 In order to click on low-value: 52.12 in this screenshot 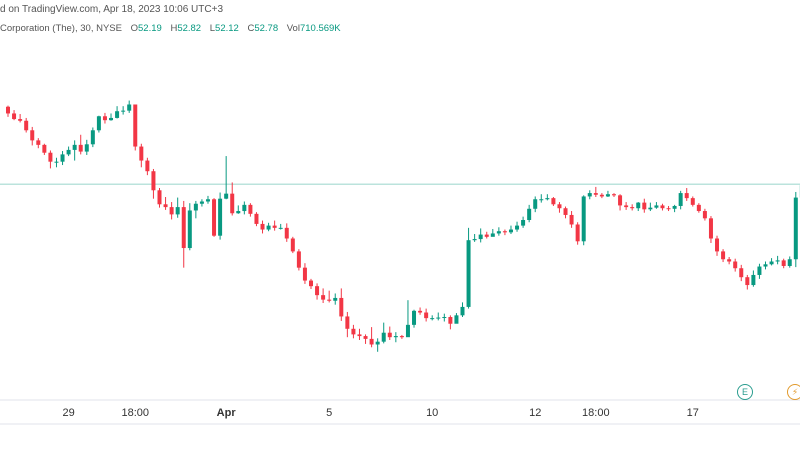, I will do `click(227, 28)`.